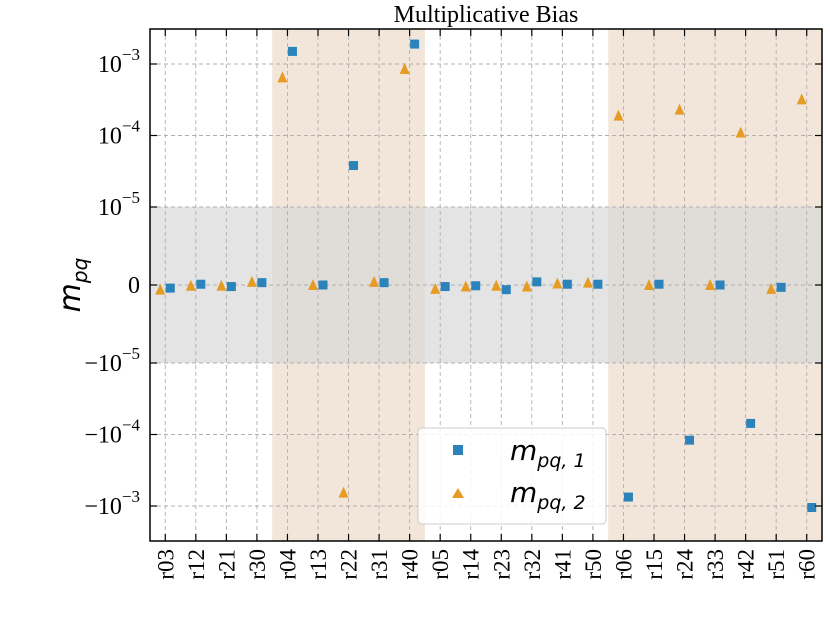 Image resolution: width=830 pixels, height=623 pixels. What do you see at coordinates (226, 564) in the screenshot?
I see `x-tick-label-r21: r21` at bounding box center [226, 564].